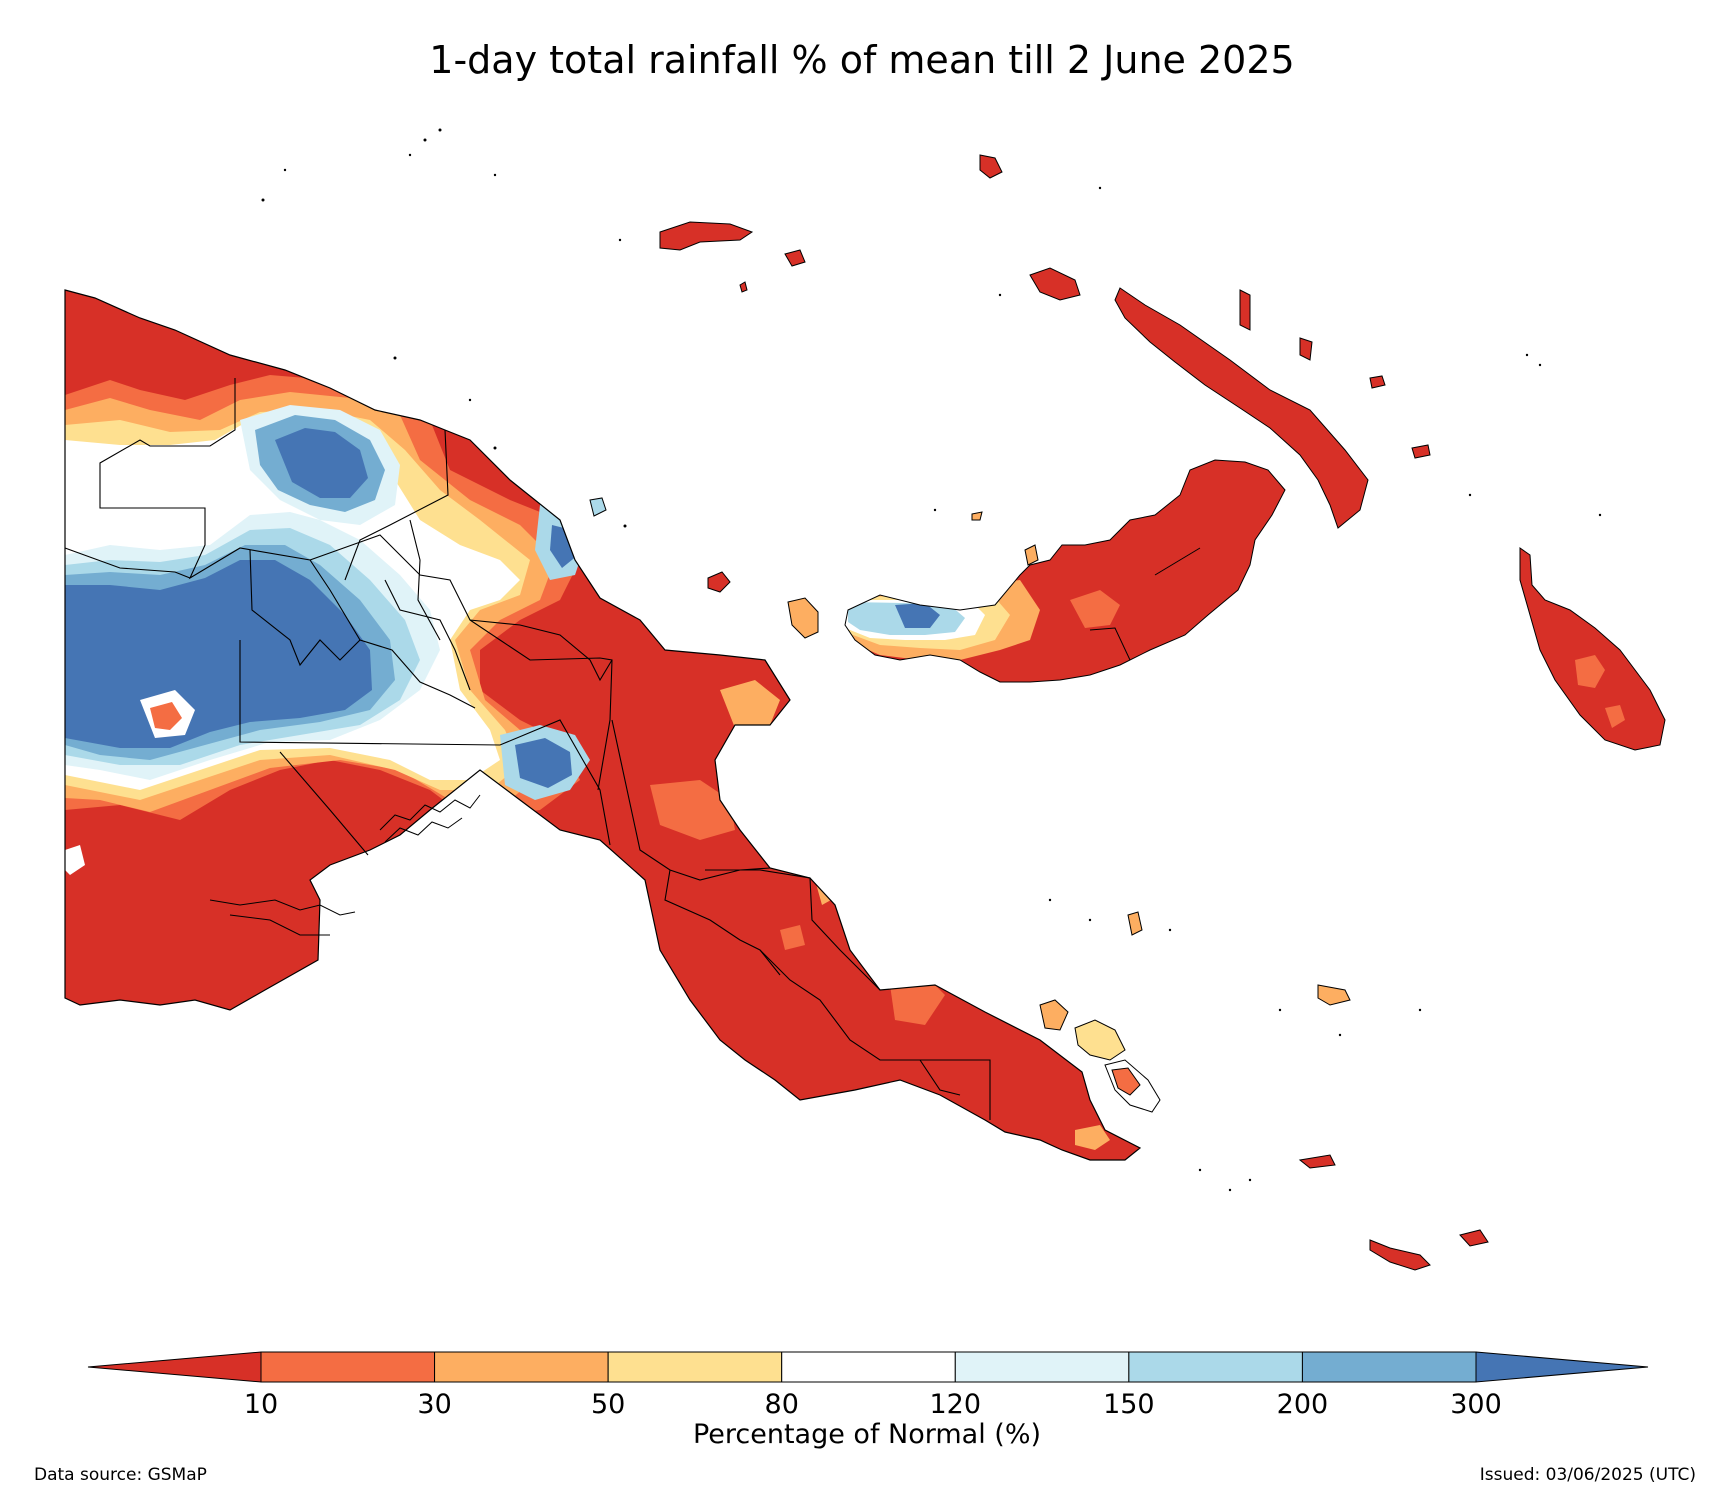 The height and width of the screenshot is (1494, 1724). Describe the element at coordinates (608, 1404) in the screenshot. I see `colorbar-tick-label: 50` at that location.